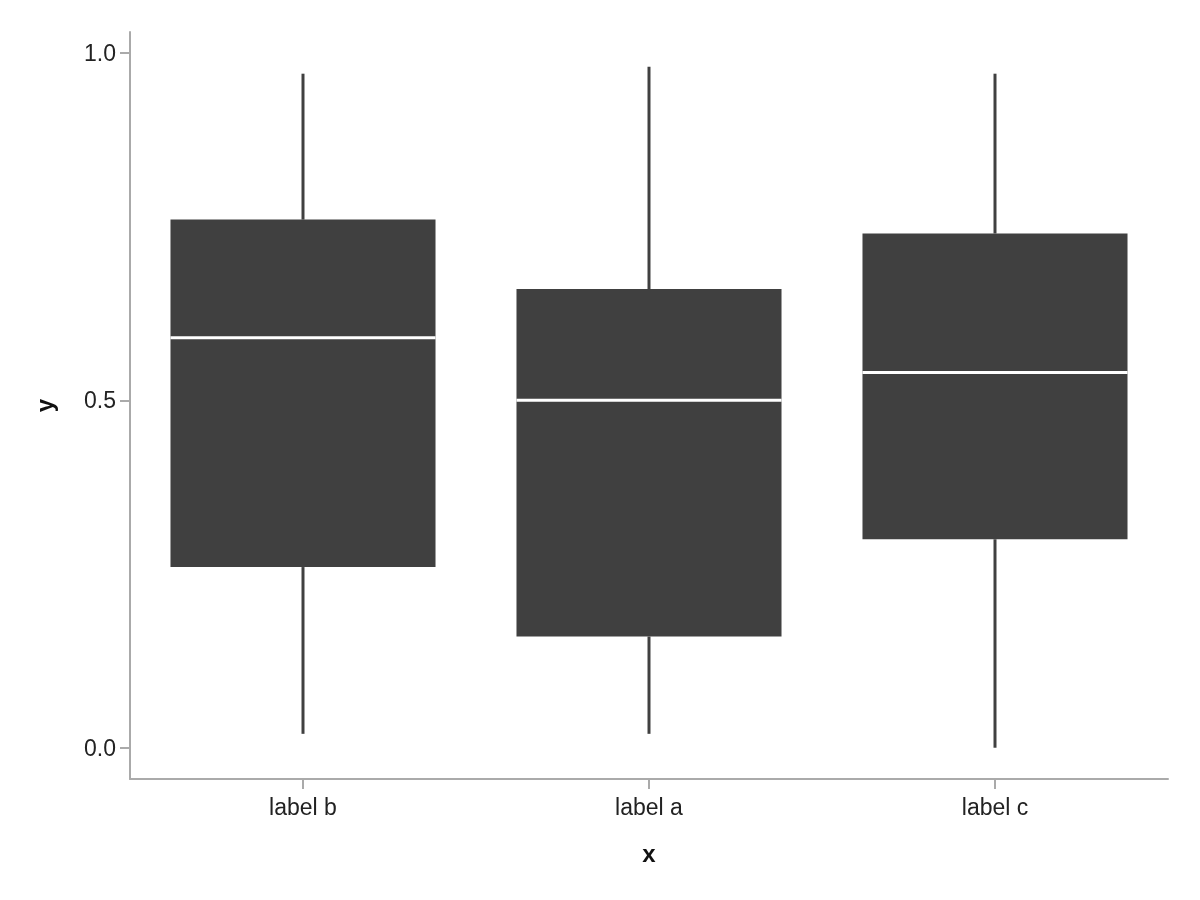  I want to click on x-tick-label: label b, so click(303, 806).